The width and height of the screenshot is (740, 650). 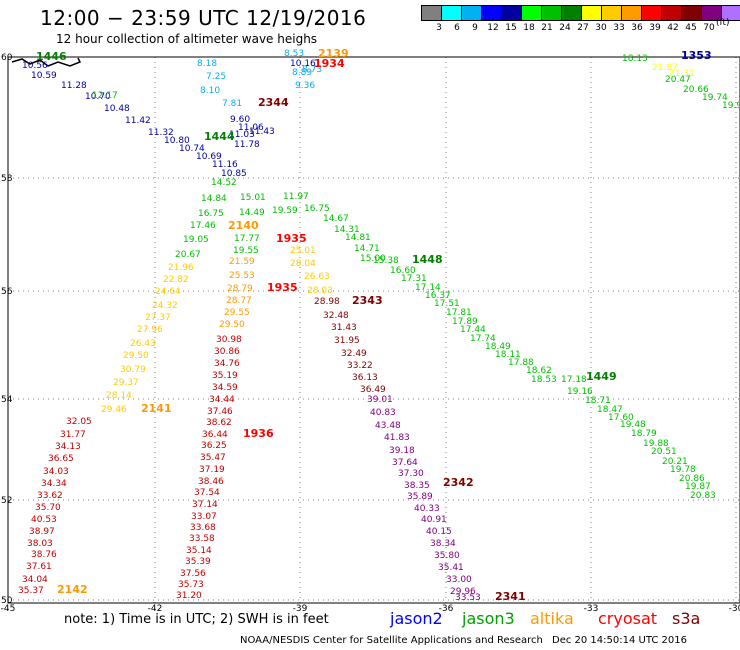 I want to click on wave-height-label: 10.48, so click(x=117, y=109).